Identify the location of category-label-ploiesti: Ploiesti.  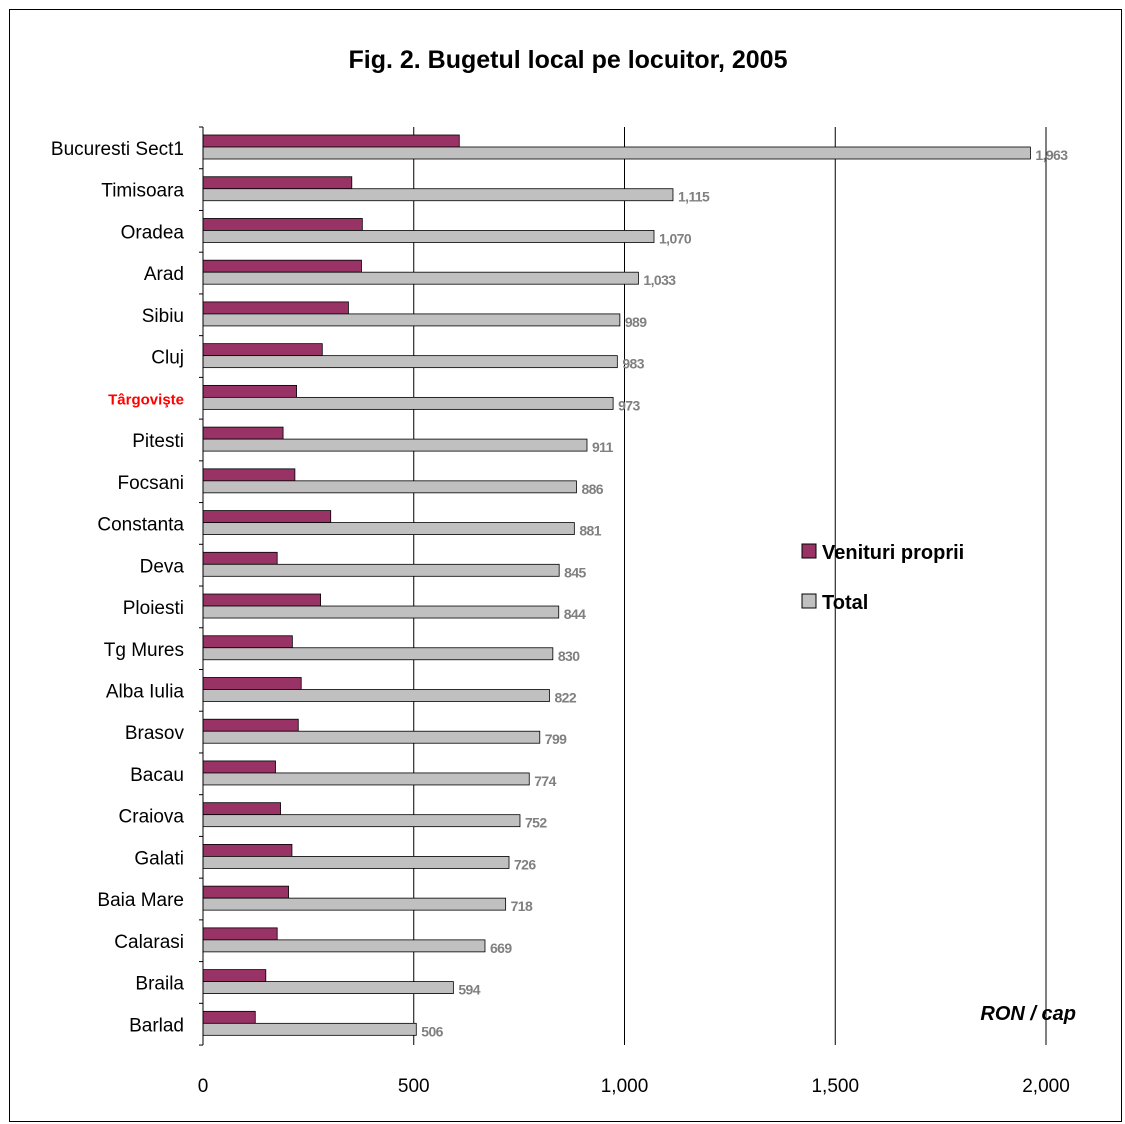
(153, 608).